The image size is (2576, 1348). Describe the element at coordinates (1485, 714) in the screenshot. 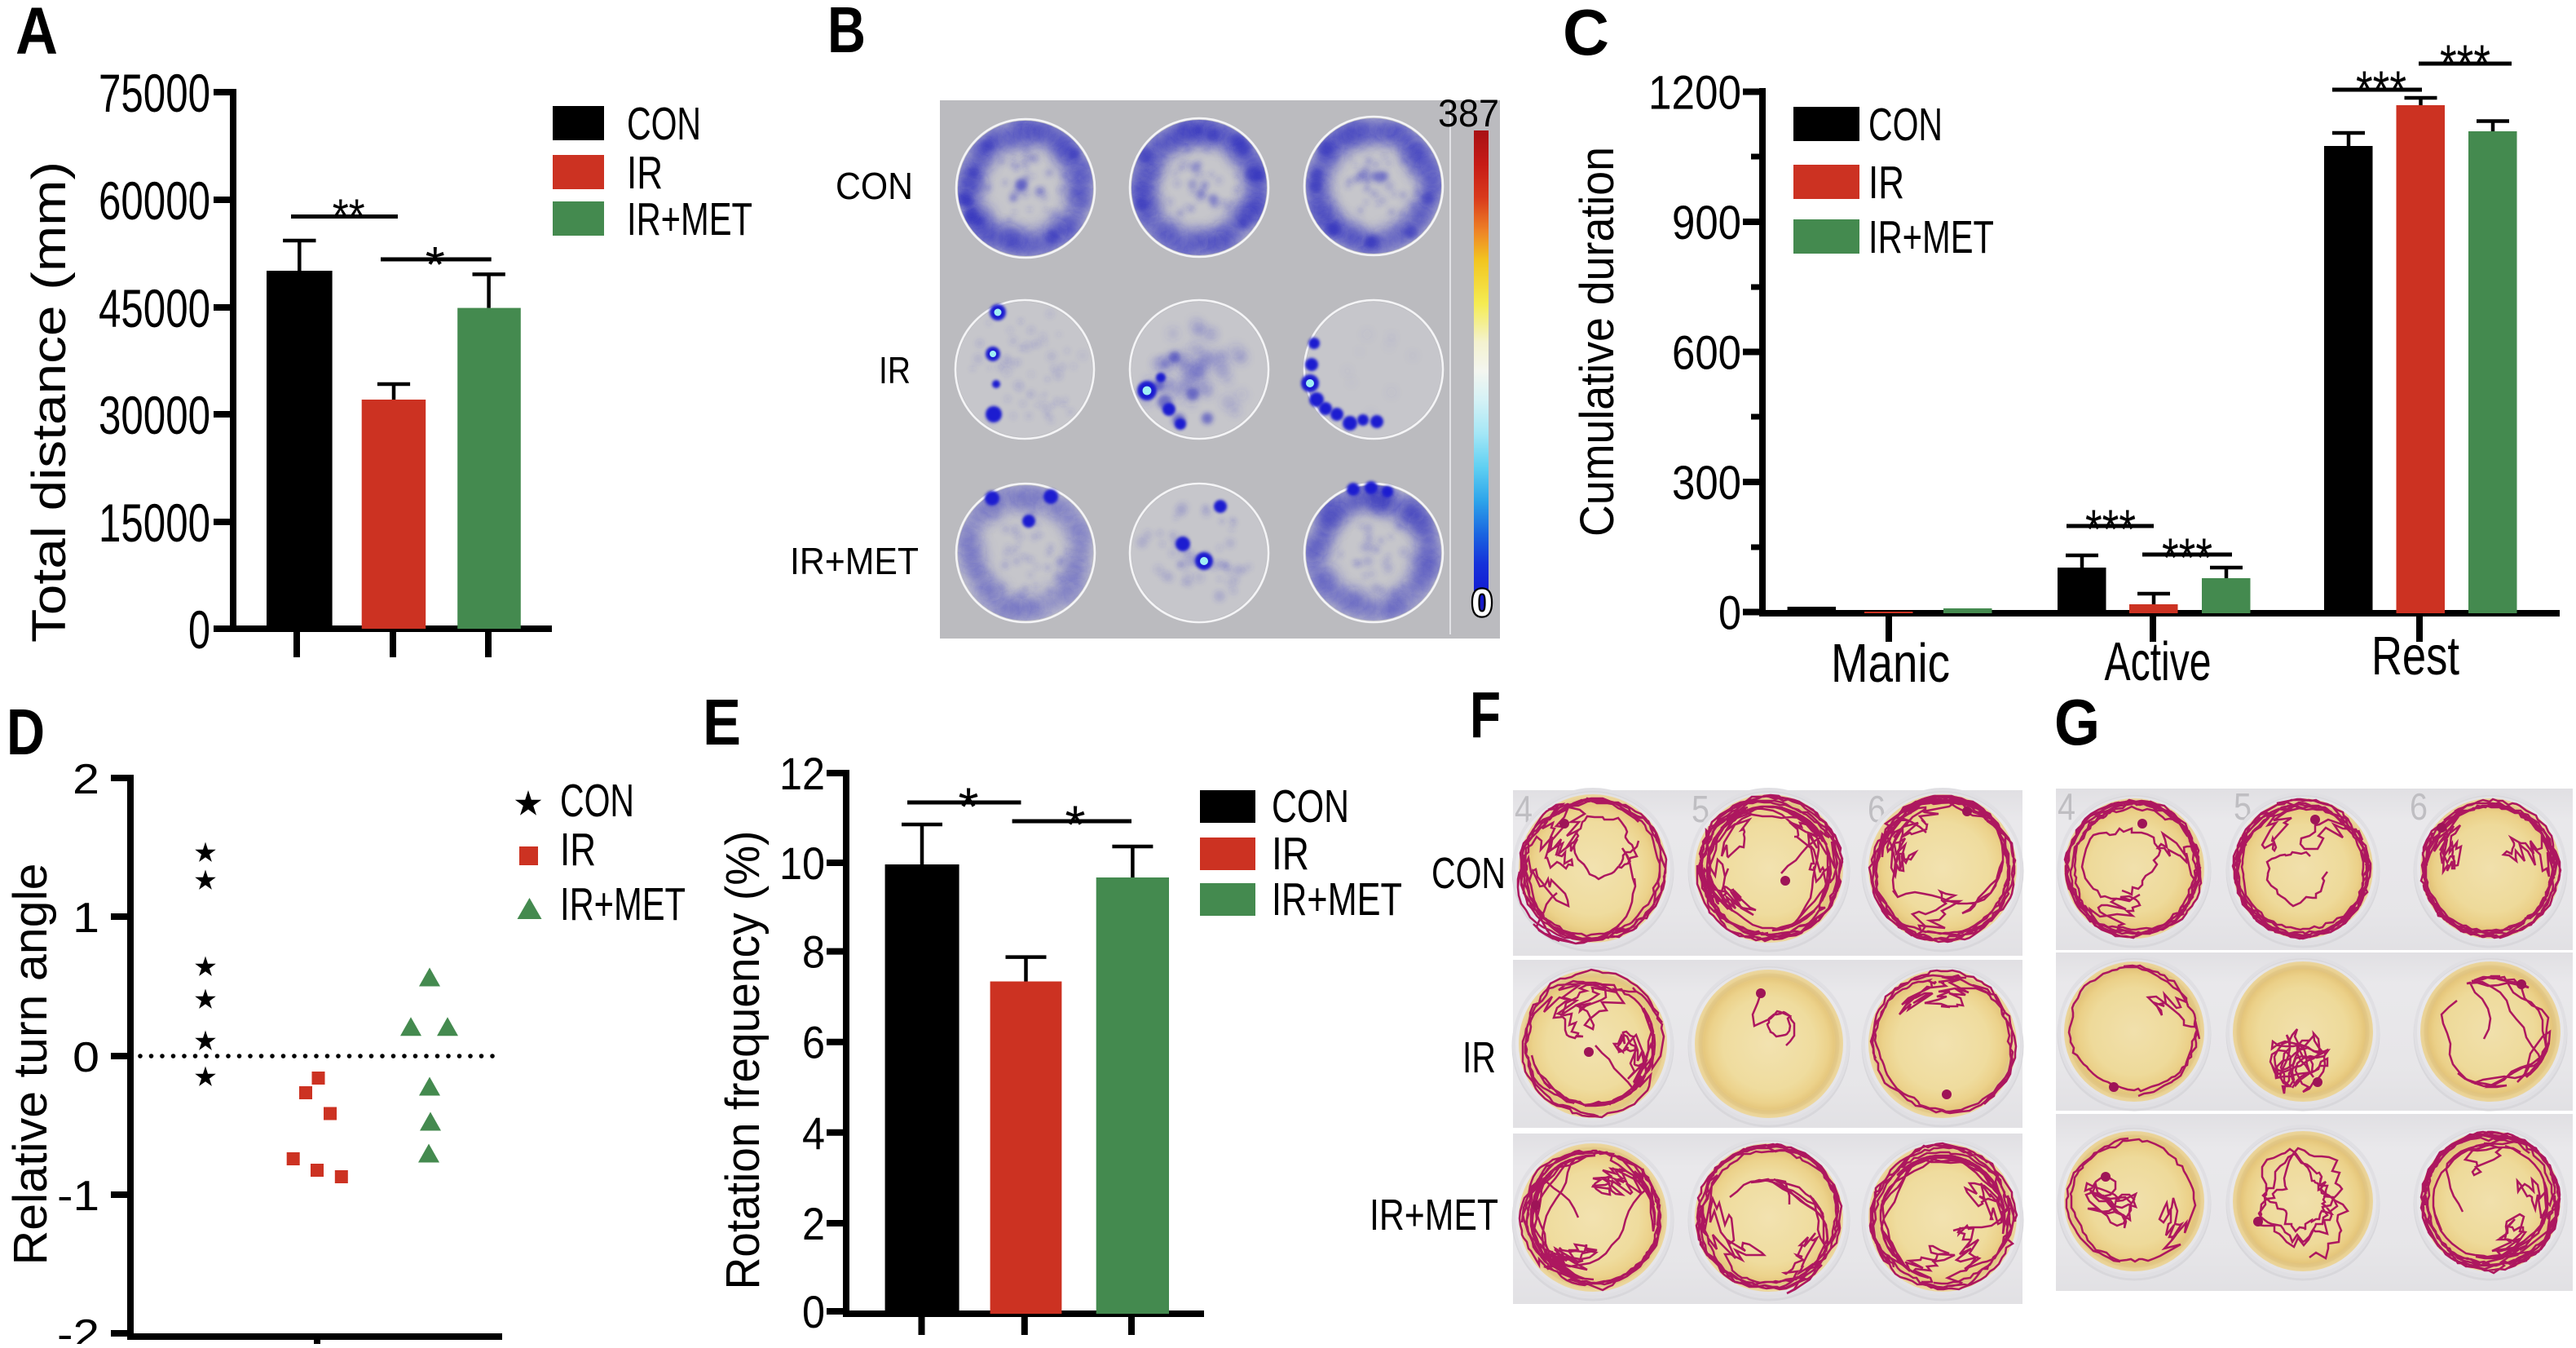

I see `svg-text: F` at that location.